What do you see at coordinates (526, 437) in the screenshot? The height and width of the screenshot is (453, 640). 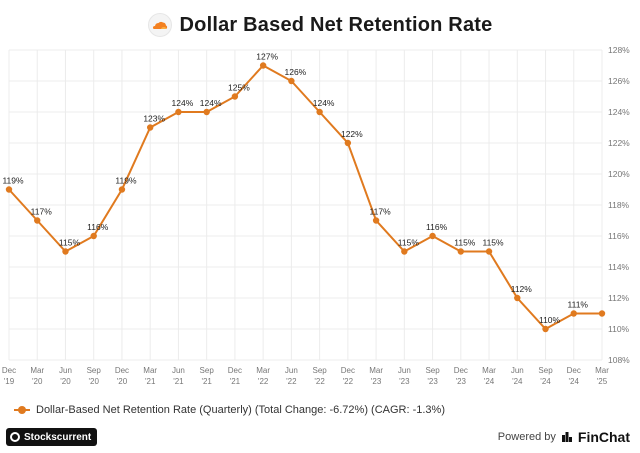 I see `powered-by-label: Powered by` at bounding box center [526, 437].